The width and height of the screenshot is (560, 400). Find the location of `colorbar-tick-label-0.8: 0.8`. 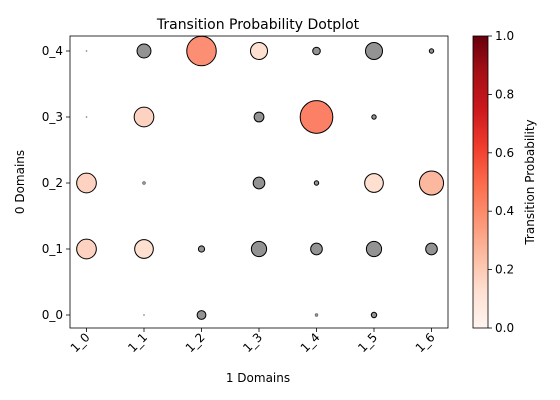

colorbar-tick-label-0.8: 0.8 is located at coordinates (504, 94).